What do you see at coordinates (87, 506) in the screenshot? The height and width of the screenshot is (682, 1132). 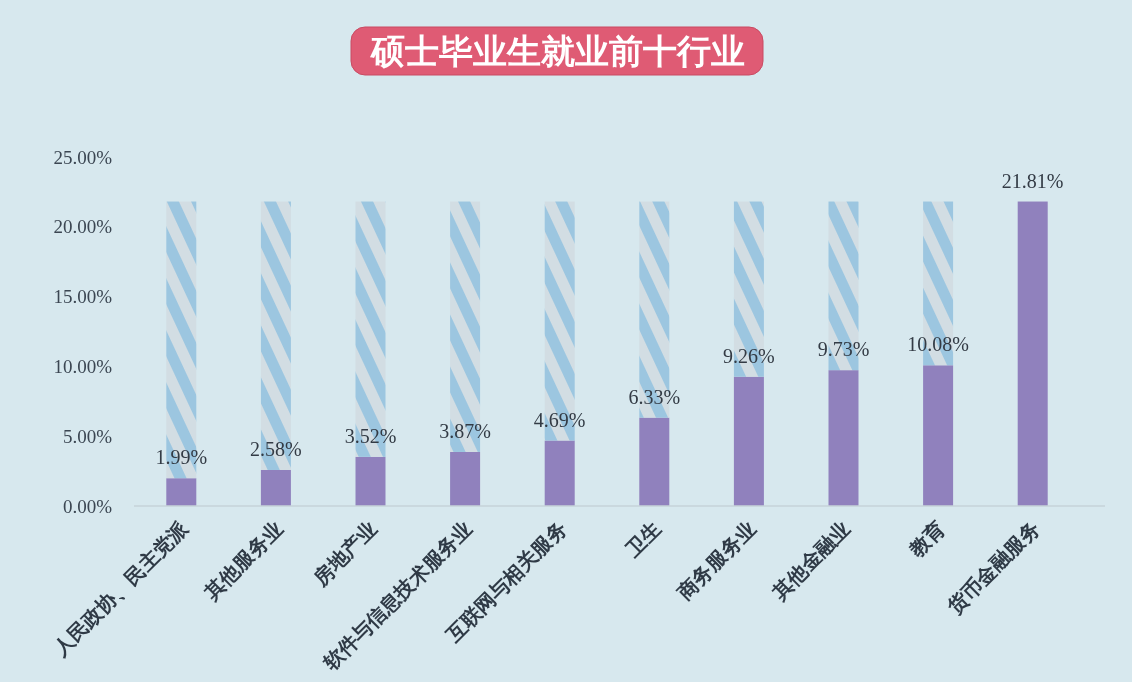 I see `y-tick-label: 0.00%` at bounding box center [87, 506].